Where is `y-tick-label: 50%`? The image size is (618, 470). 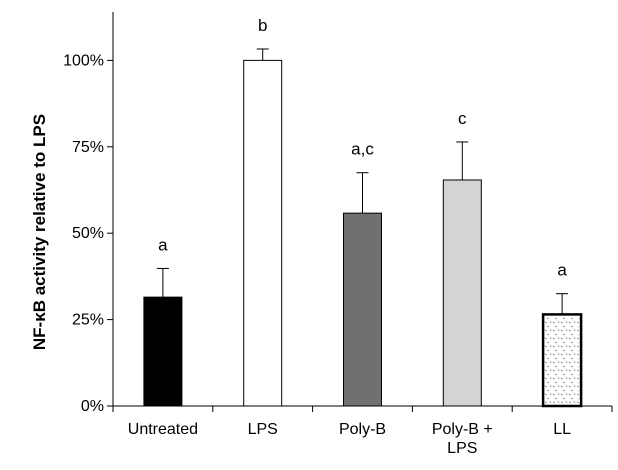 y-tick-label: 50% is located at coordinates (88, 233).